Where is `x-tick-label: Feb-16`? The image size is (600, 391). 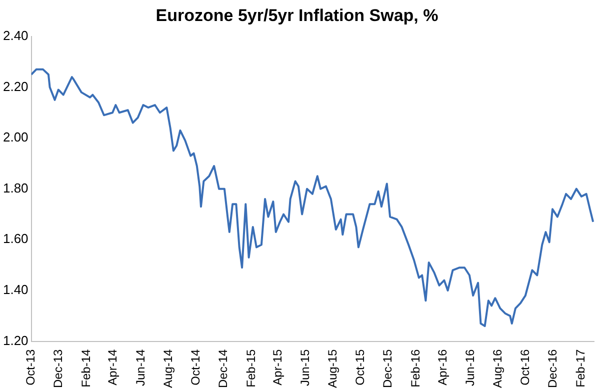
x-tick-label: Feb-16 is located at coordinates (415, 368).